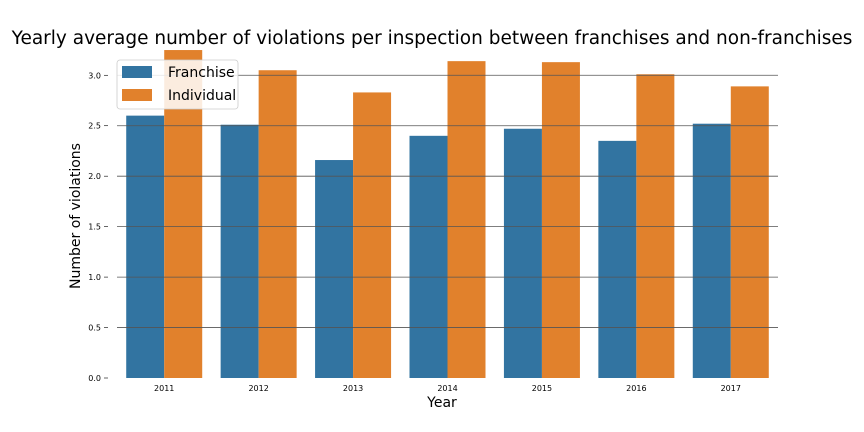 The height and width of the screenshot is (432, 864). I want to click on y-tick-label: 3.0, so click(94, 75).